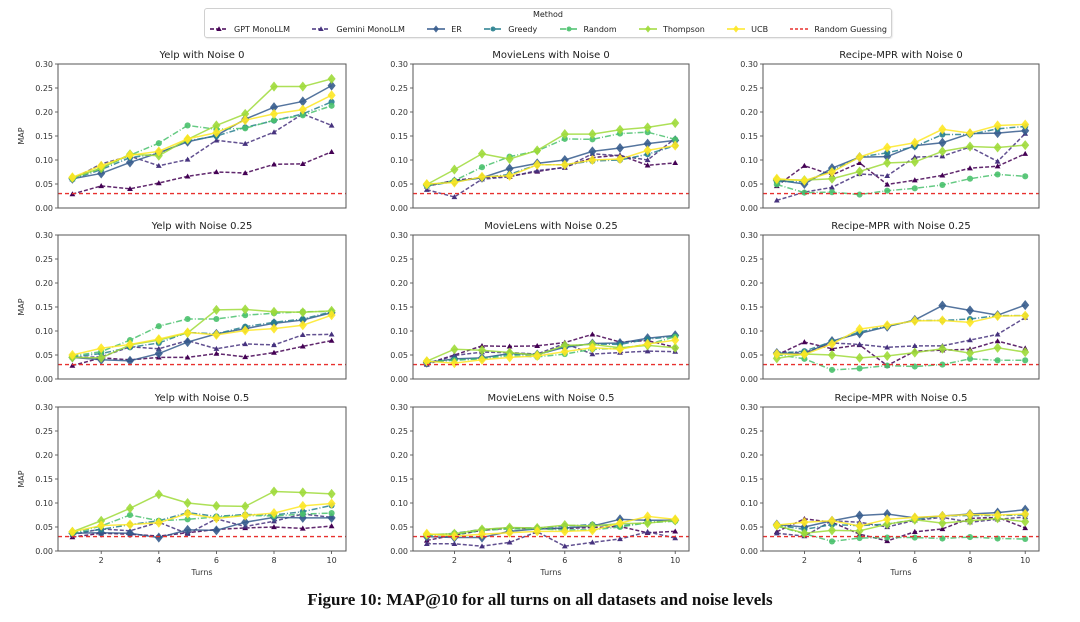 This screenshot has width=1080, height=622. I want to click on y-tick-label: 0.05, so click(399, 355).